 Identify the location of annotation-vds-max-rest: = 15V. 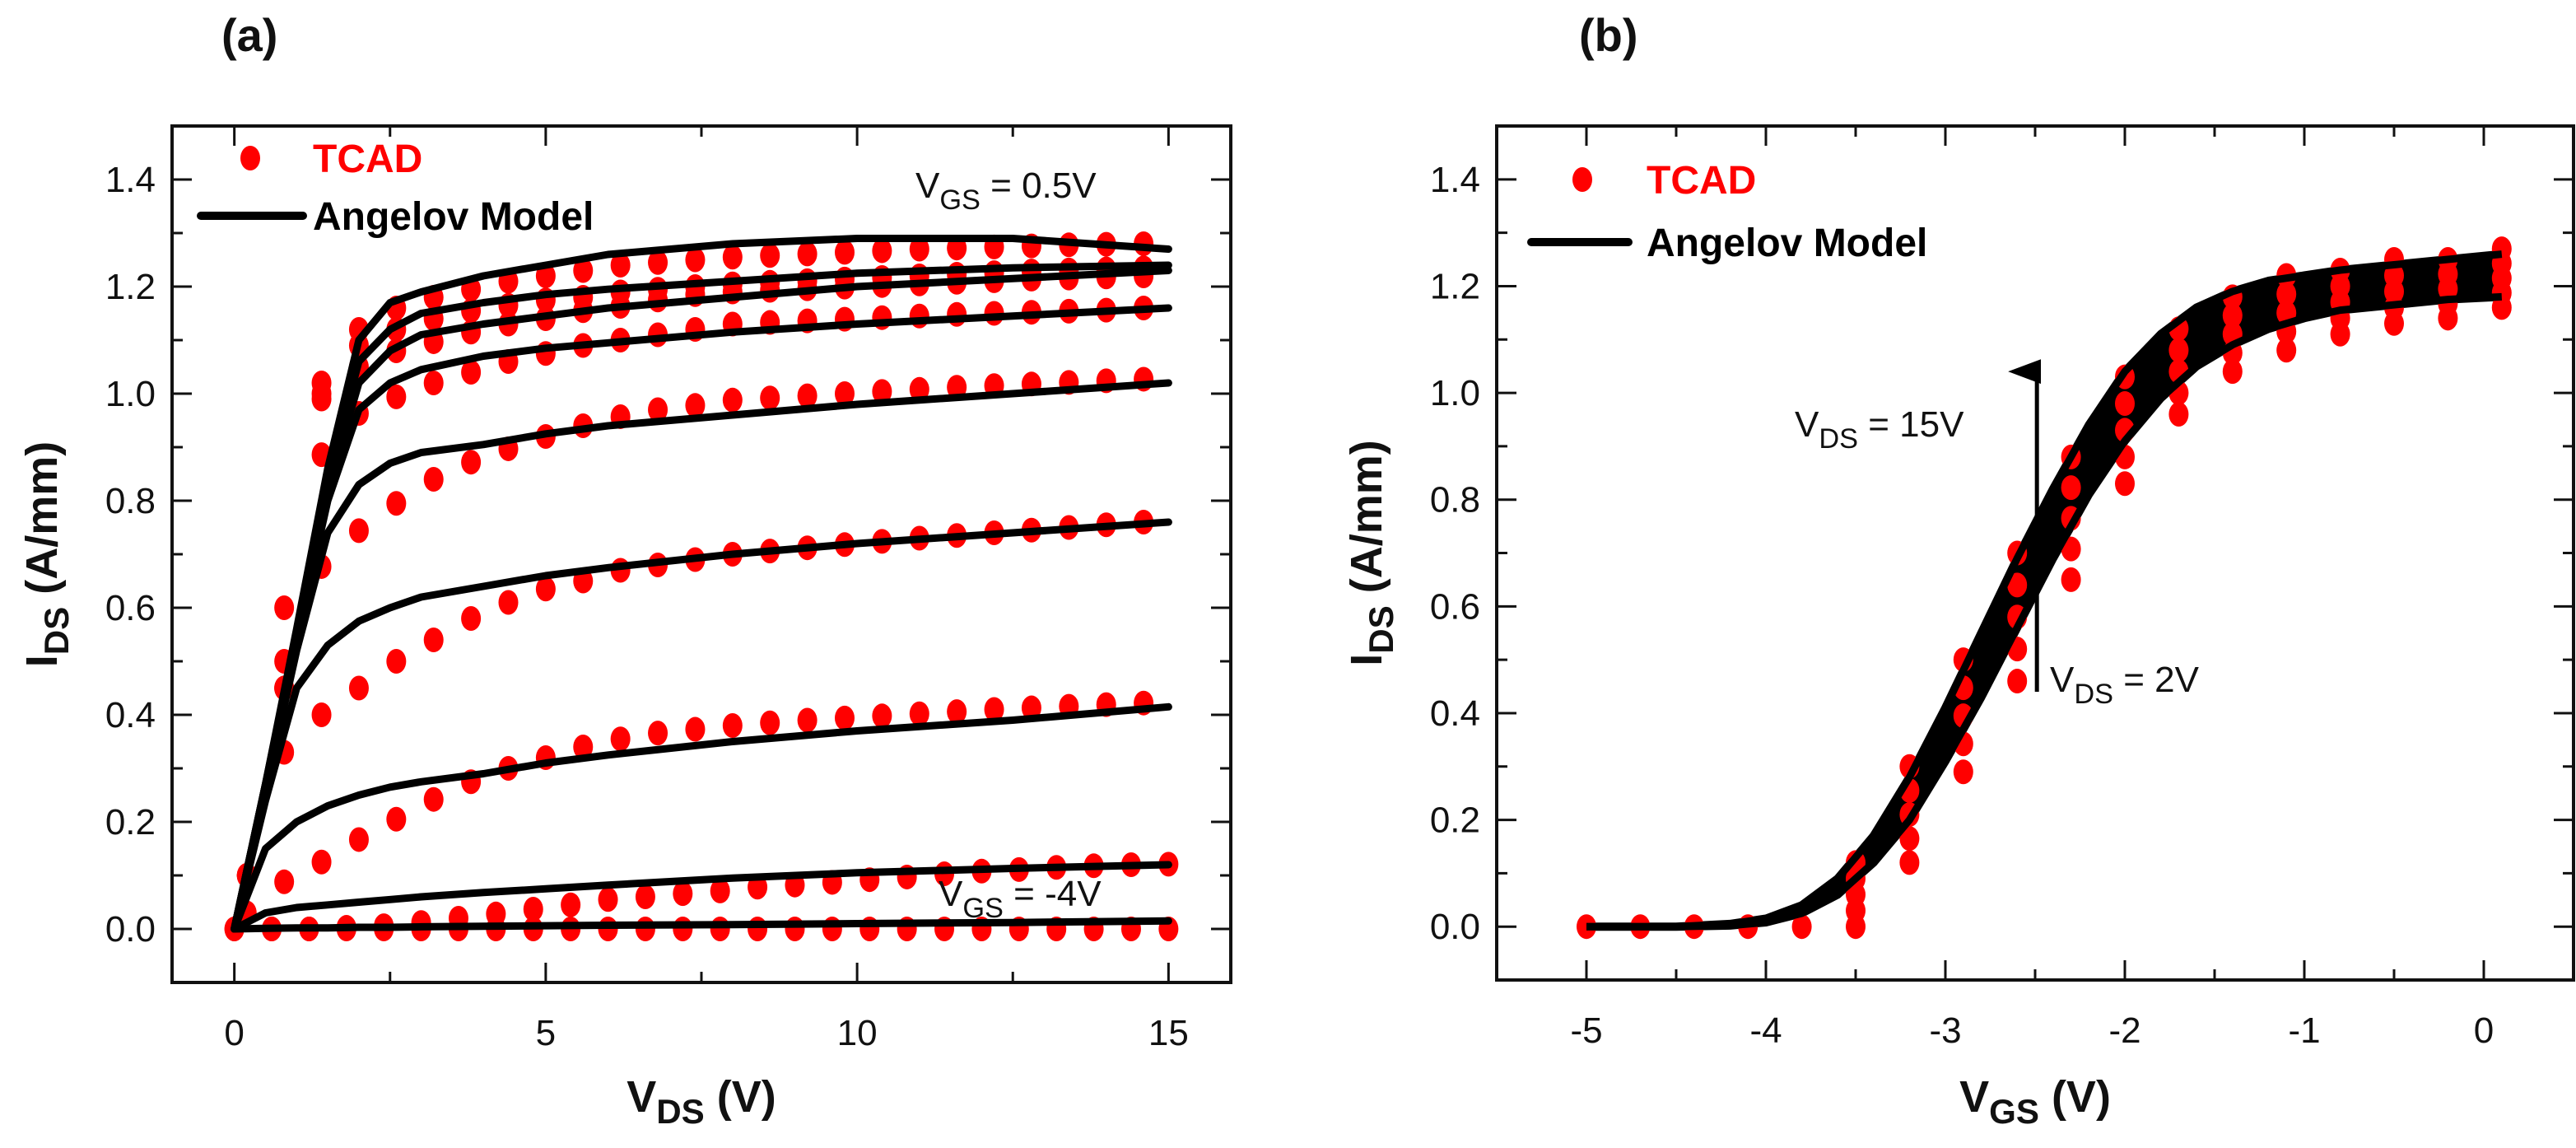
(1911, 424).